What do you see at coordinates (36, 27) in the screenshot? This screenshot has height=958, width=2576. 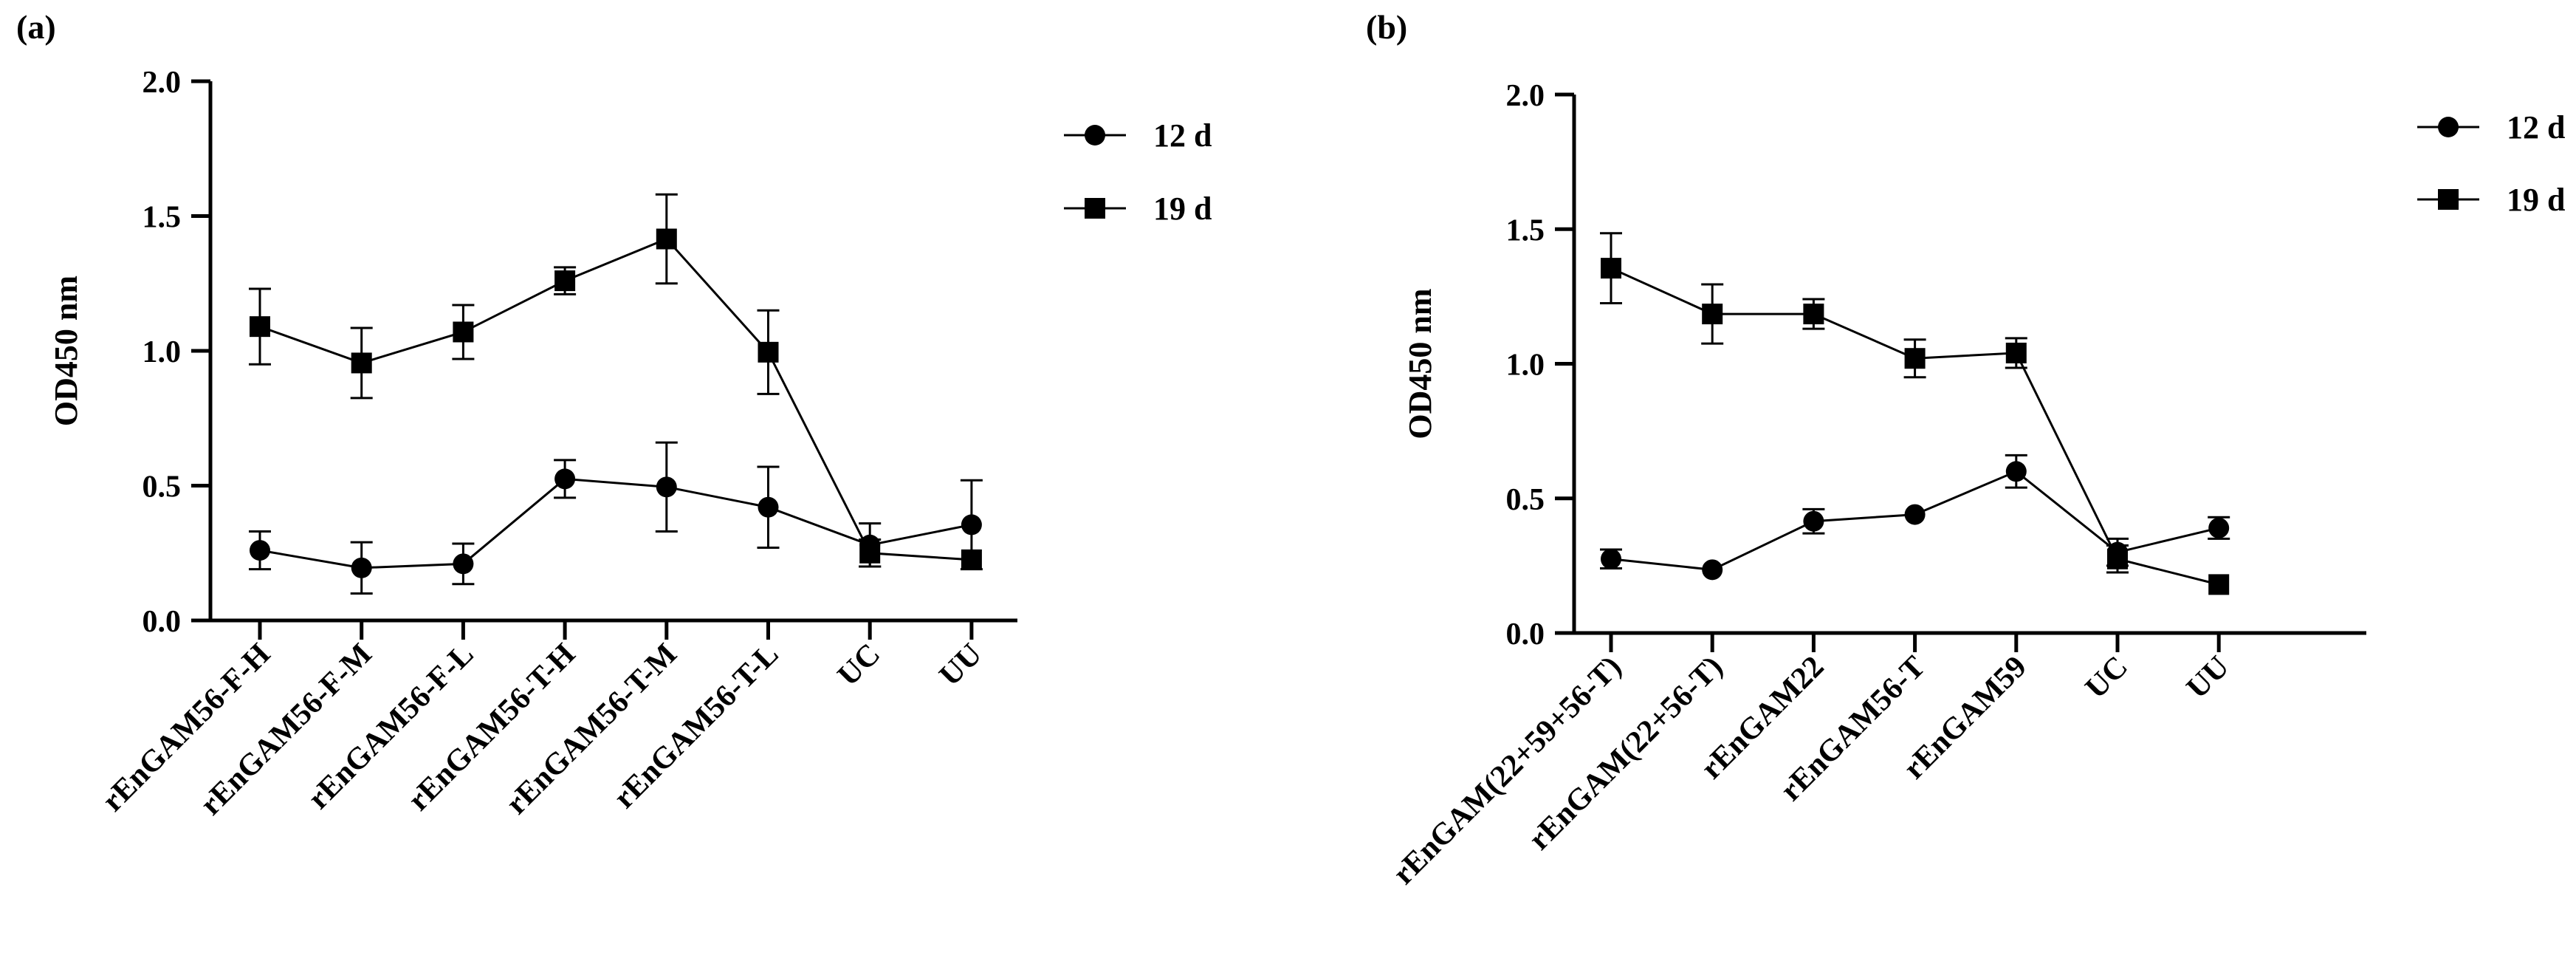 I see `panel-label: (a)` at bounding box center [36, 27].